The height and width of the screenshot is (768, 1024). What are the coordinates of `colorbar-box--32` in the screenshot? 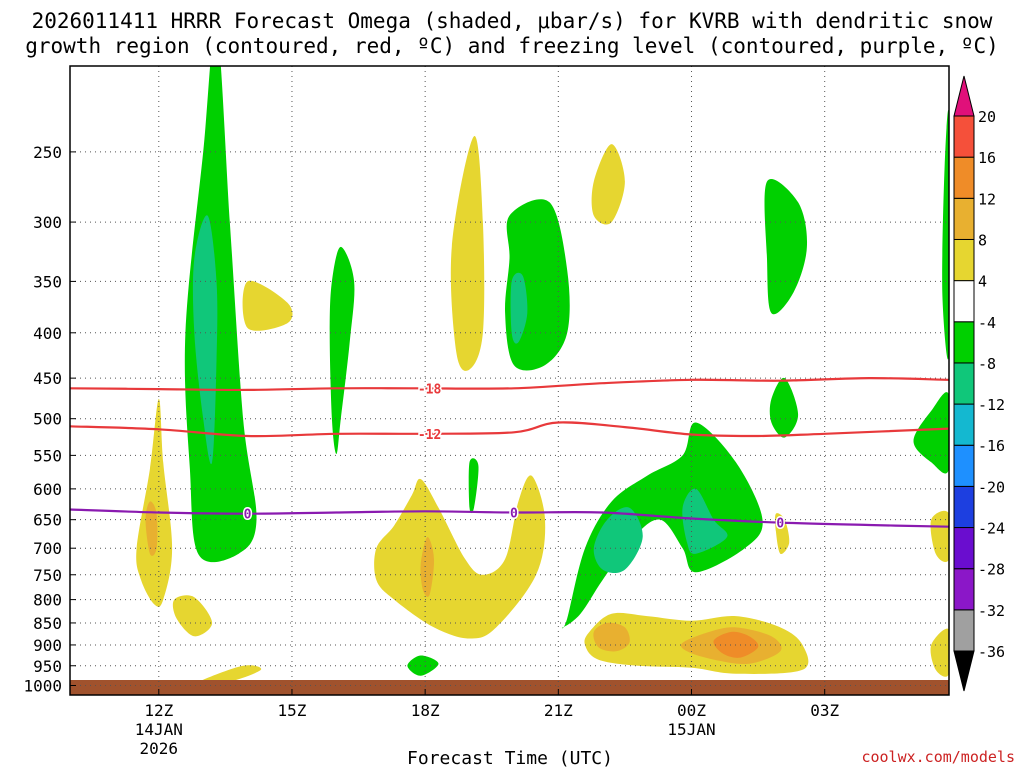 It's located at (964, 589).